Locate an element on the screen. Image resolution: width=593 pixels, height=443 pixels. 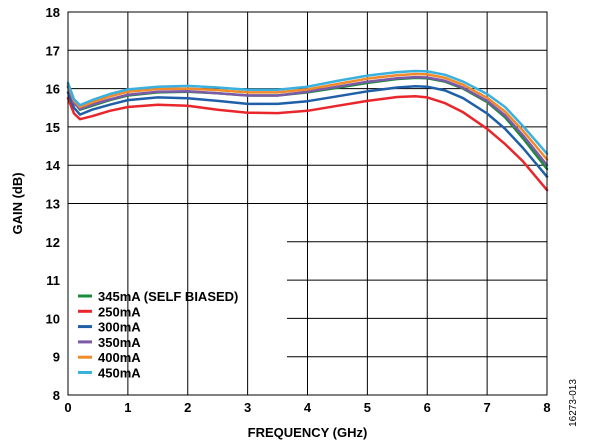
legend-label: 345mA (SELF BIASED) is located at coordinates (168, 296).